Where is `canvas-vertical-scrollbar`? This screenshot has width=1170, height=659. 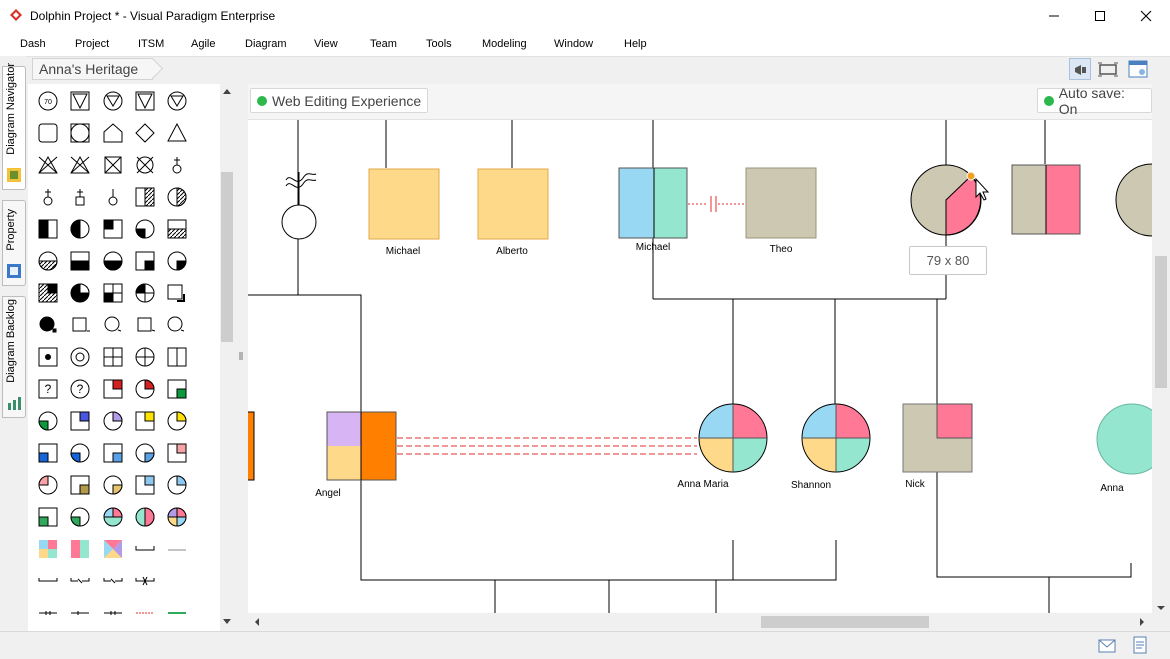 canvas-vertical-scrollbar is located at coordinates (1161, 348).